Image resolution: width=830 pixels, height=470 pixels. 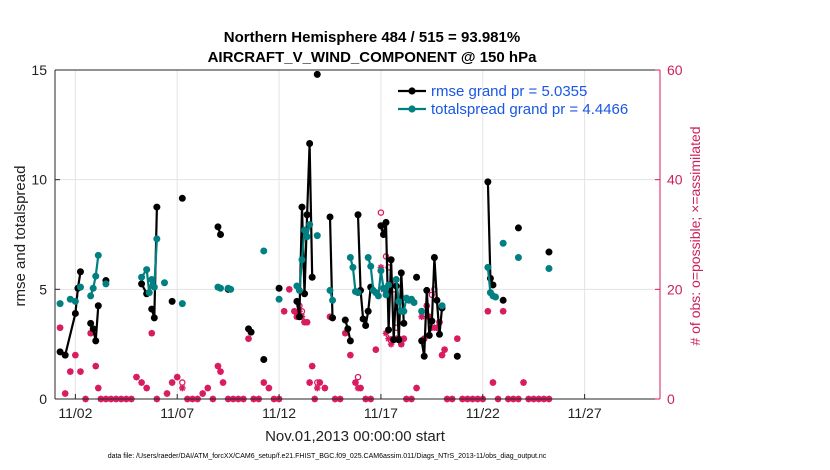 I want to click on x-tick-label: 11/22, so click(x=483, y=413).